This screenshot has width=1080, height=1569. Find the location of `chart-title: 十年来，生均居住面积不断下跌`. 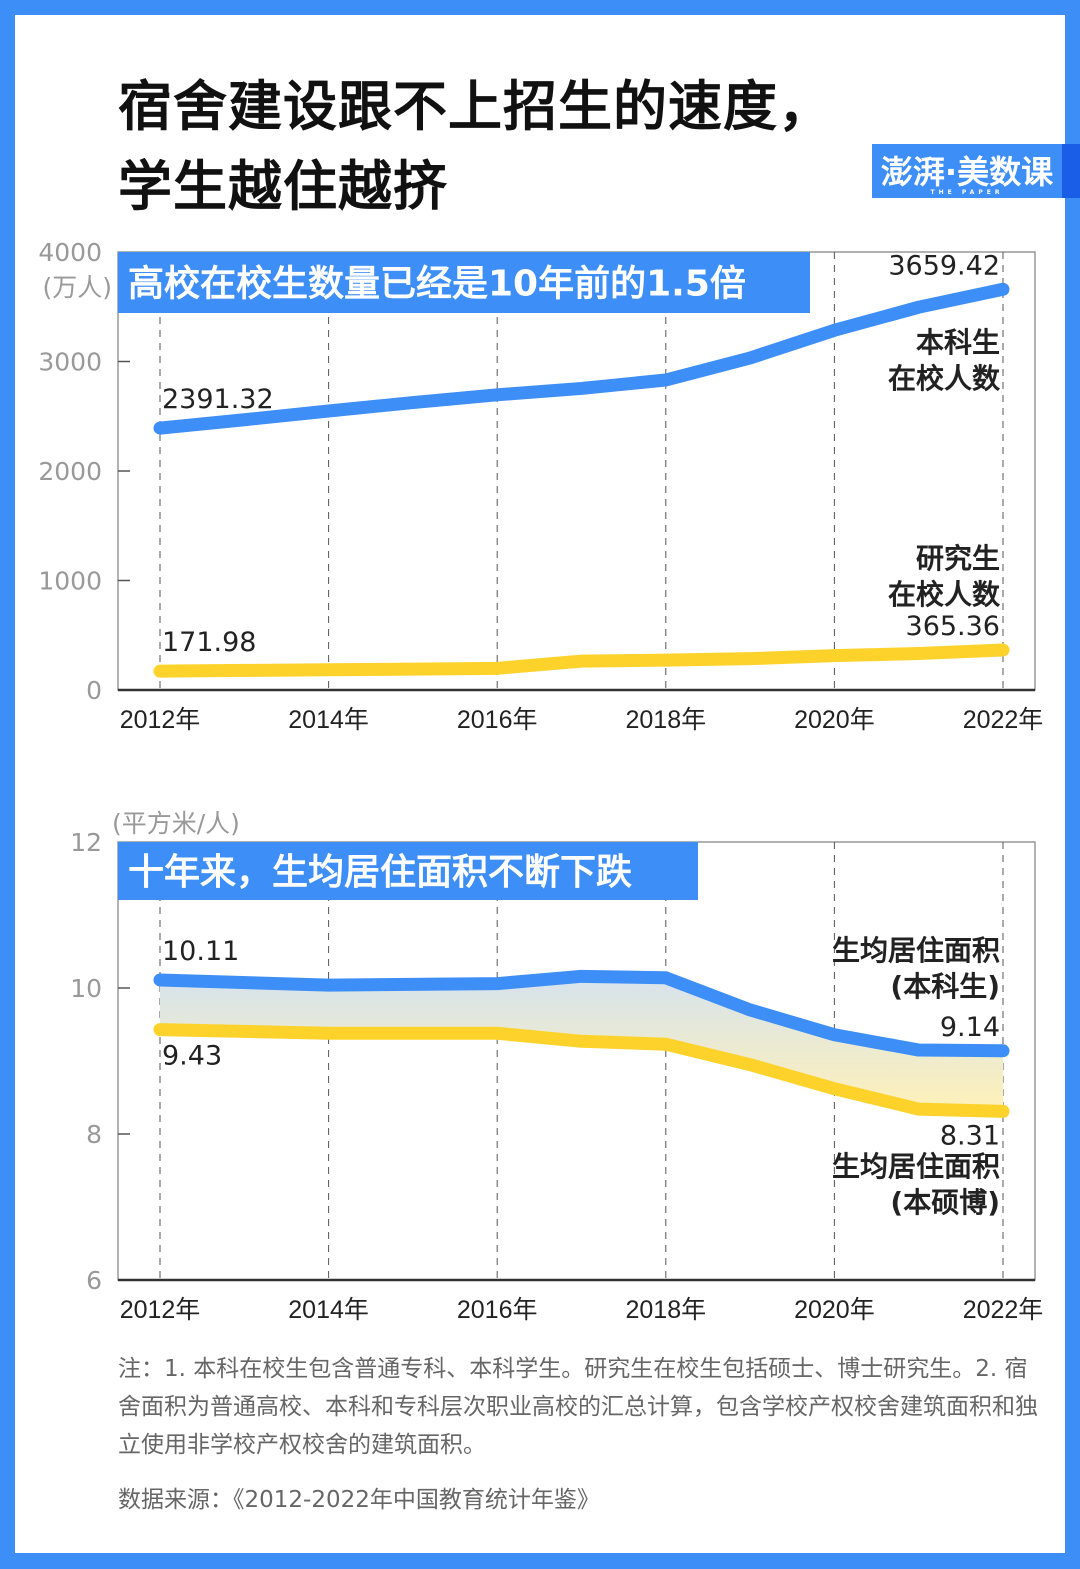

chart-title: 十年来，生均居住面积不断下跌 is located at coordinates (380, 872).